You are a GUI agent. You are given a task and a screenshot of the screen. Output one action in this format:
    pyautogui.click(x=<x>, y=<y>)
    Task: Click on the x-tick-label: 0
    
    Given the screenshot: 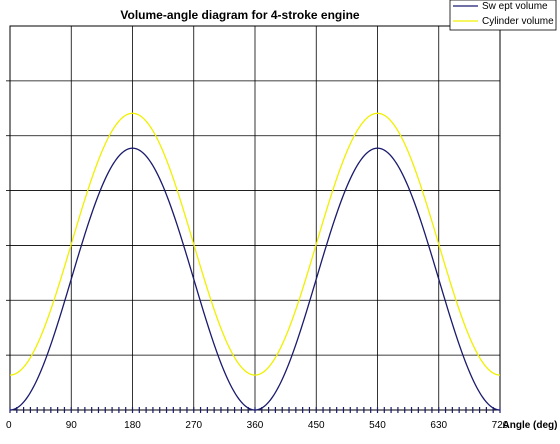 What is the action you would take?
    pyautogui.click(x=9, y=425)
    